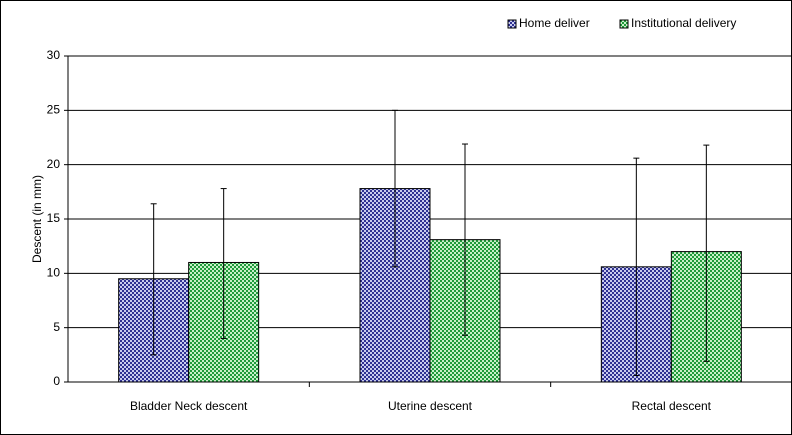 The image size is (792, 435). Describe the element at coordinates (54, 164) in the screenshot. I see `y-tick-label: 20` at that location.